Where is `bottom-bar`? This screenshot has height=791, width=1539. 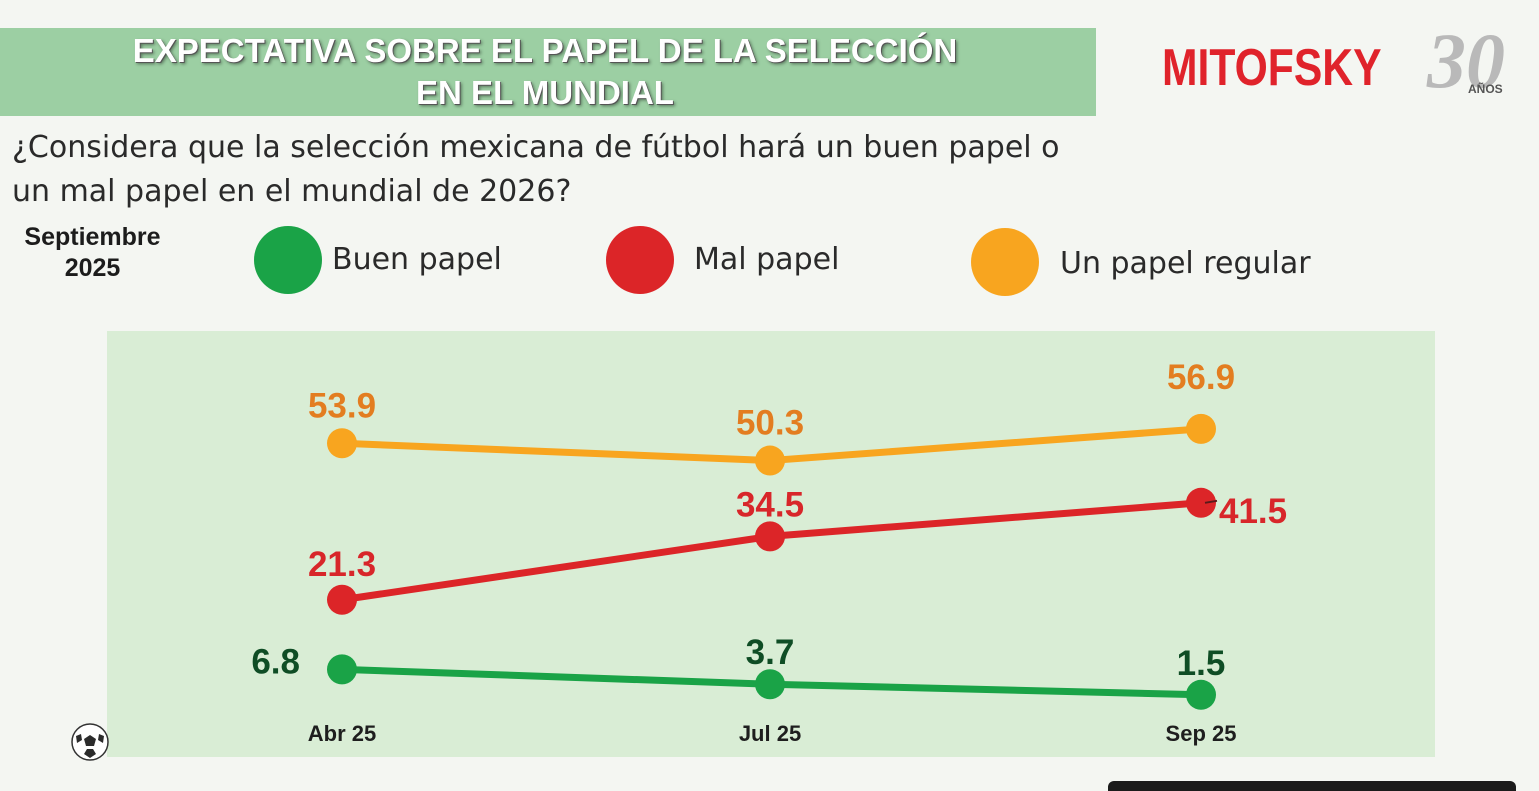
bottom-bar is located at coordinates (1312, 786).